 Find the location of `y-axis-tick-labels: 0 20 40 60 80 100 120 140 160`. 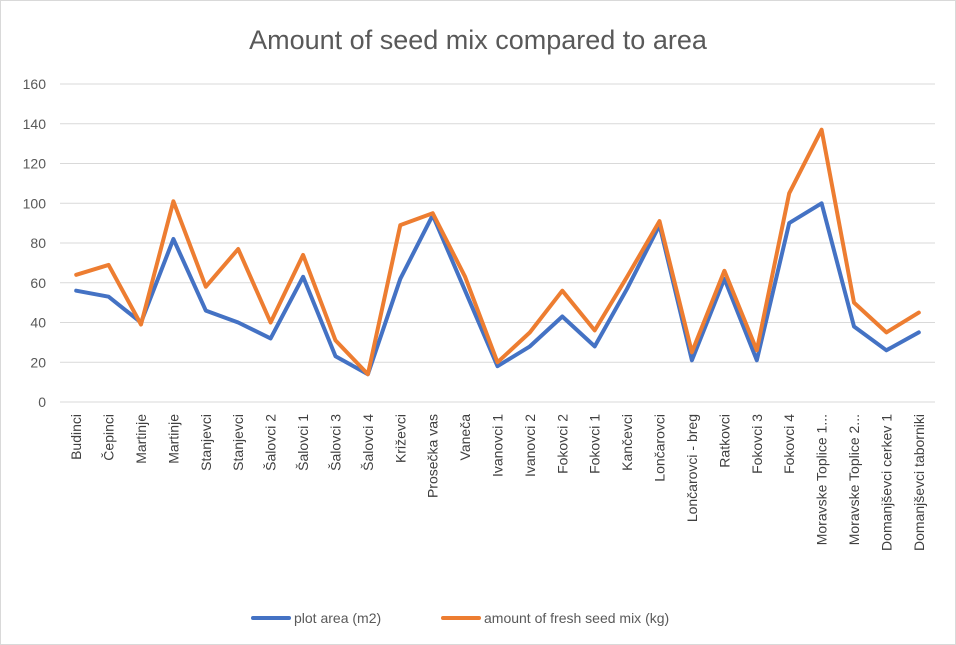

y-axis-tick-labels: 0 20 40 60 80 100 120 140 160 is located at coordinates (35, 243).